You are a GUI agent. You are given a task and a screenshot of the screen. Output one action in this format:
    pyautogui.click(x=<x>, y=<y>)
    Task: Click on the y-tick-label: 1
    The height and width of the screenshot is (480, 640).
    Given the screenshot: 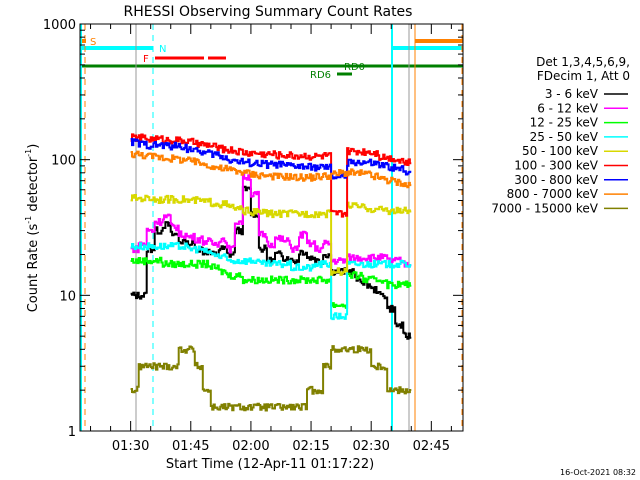 What is the action you would take?
    pyautogui.click(x=72, y=432)
    